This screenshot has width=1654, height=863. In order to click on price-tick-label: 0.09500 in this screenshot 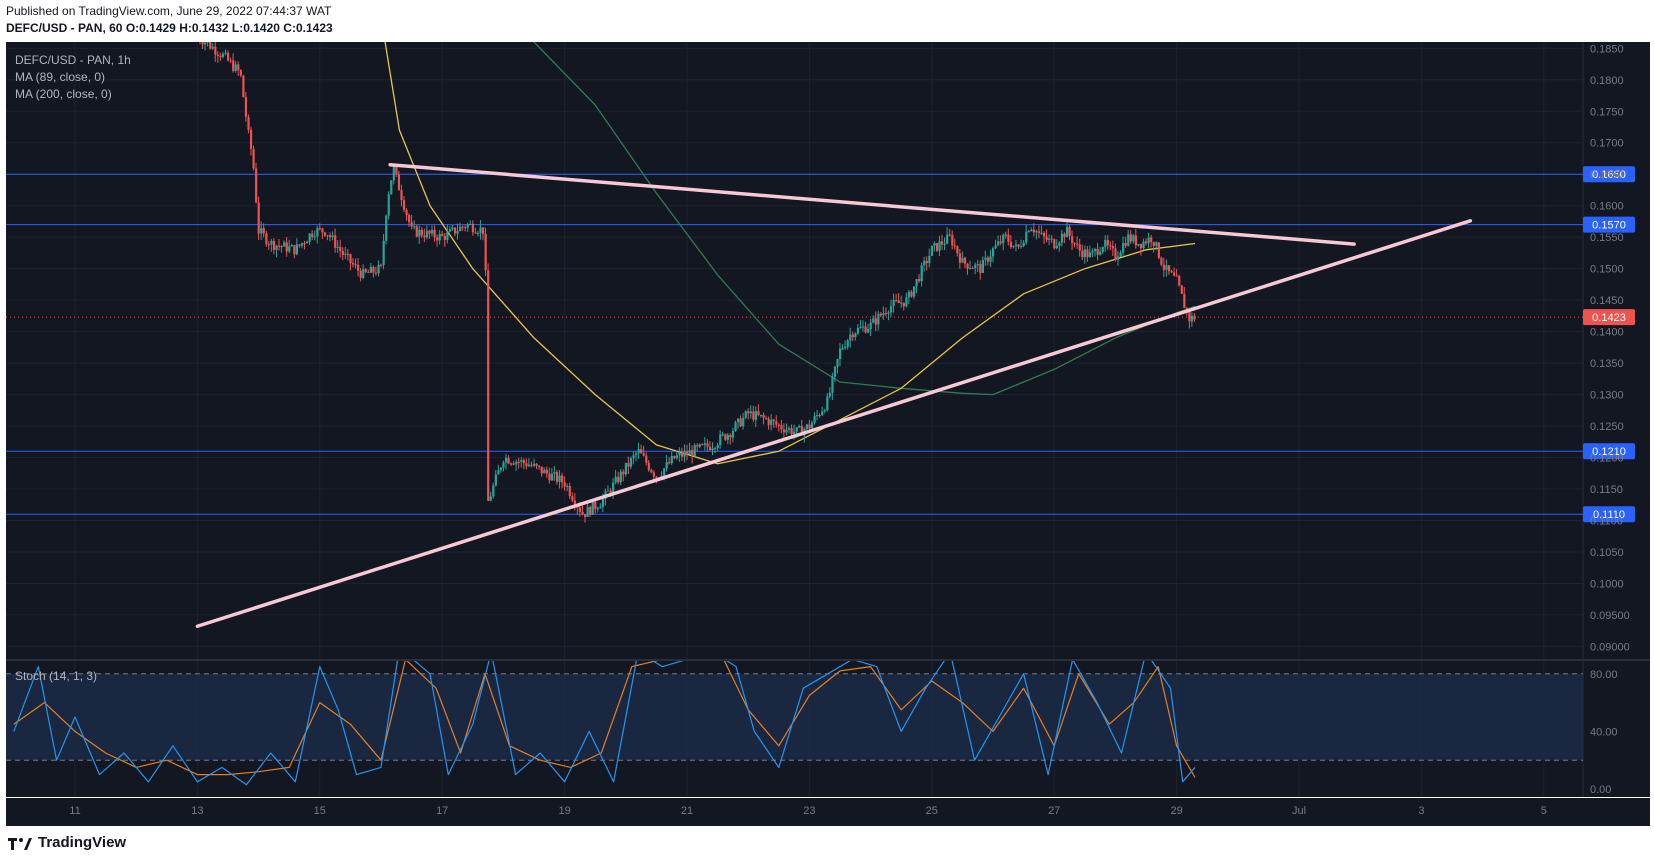, I will do `click(1610, 616)`.